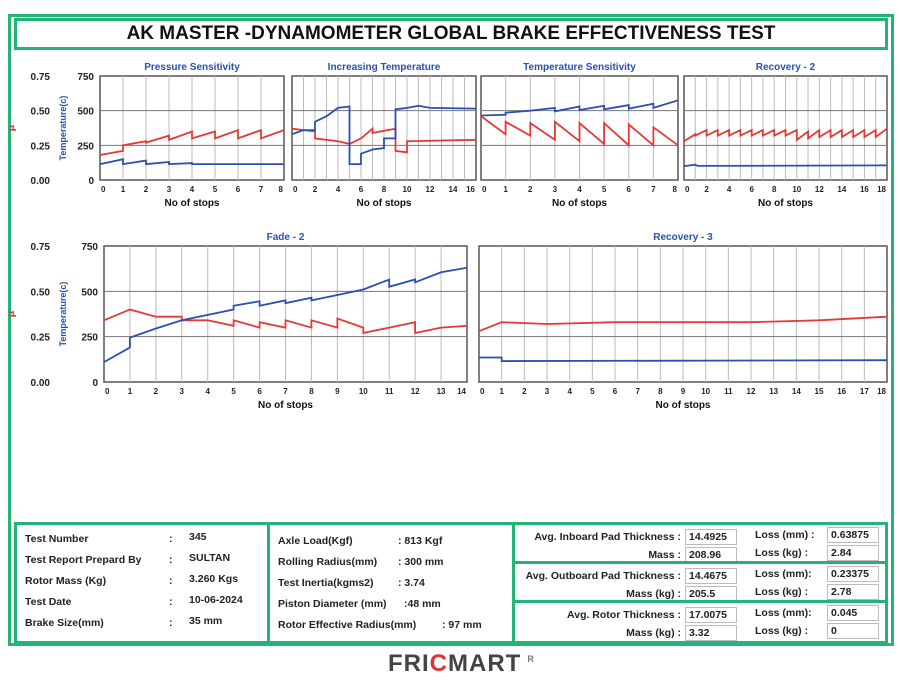 This screenshot has width=900, height=695. What do you see at coordinates (853, 631) in the screenshot?
I see `loss-kg-value: 0` at bounding box center [853, 631].